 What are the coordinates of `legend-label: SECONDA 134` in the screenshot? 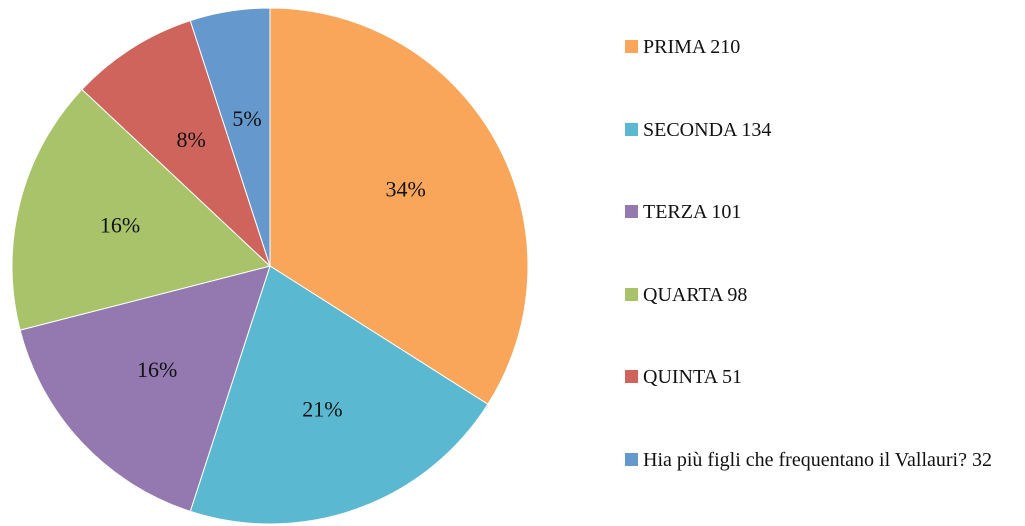 It's located at (707, 129).